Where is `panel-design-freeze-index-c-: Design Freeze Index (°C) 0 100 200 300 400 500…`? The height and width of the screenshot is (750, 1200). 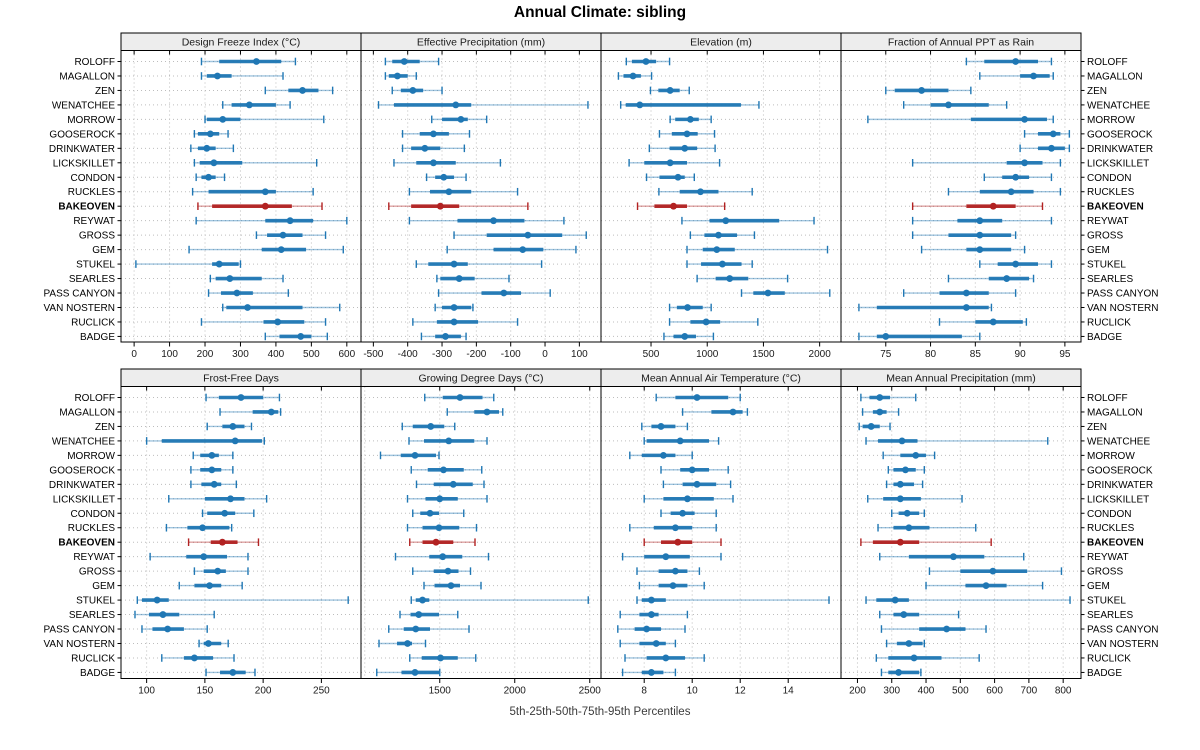 panel-design-freeze-index-c-: Design Freeze Index (°C) 0 100 200 300 400 500… is located at coordinates (241, 196).